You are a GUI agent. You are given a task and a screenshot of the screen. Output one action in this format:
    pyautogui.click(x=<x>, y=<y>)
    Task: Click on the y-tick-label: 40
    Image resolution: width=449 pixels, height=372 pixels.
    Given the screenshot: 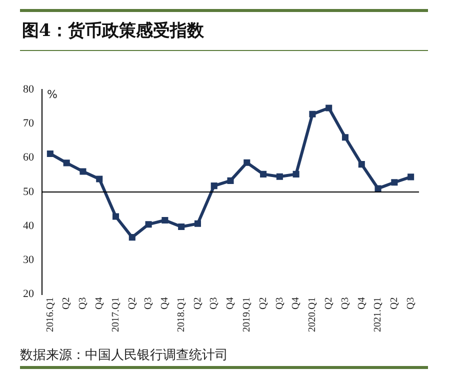 What is the action you would take?
    pyautogui.click(x=28, y=226)
    